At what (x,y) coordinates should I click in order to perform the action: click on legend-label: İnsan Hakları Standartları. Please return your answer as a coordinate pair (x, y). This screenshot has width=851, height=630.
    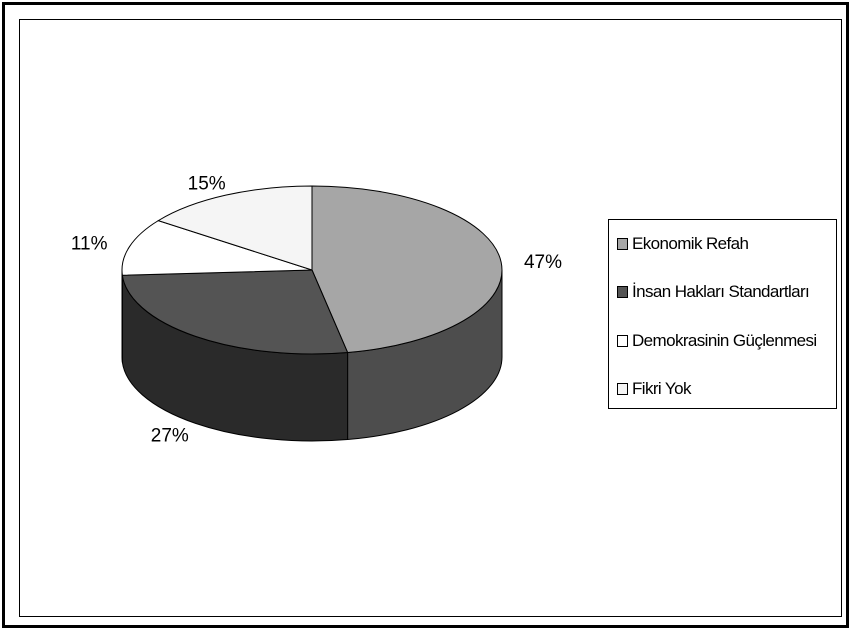
    Looking at the image, I should click on (721, 291).